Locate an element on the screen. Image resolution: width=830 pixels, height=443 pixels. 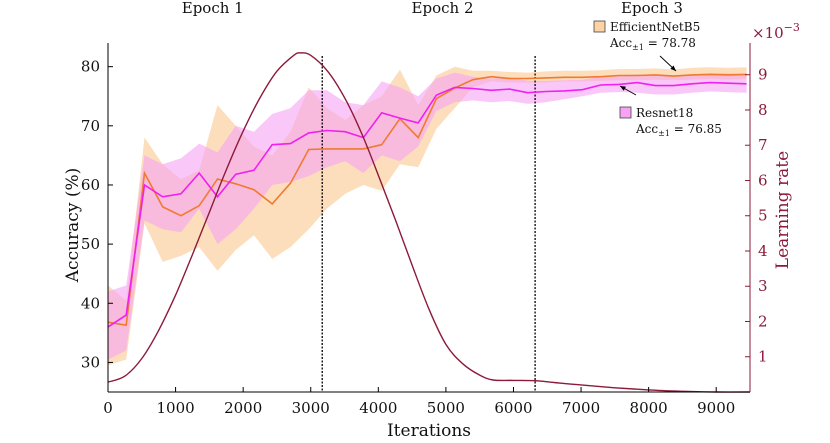
y-right-ticks: 1 2 3 4 5 6 7 8 9 is located at coordinates (756, 216).